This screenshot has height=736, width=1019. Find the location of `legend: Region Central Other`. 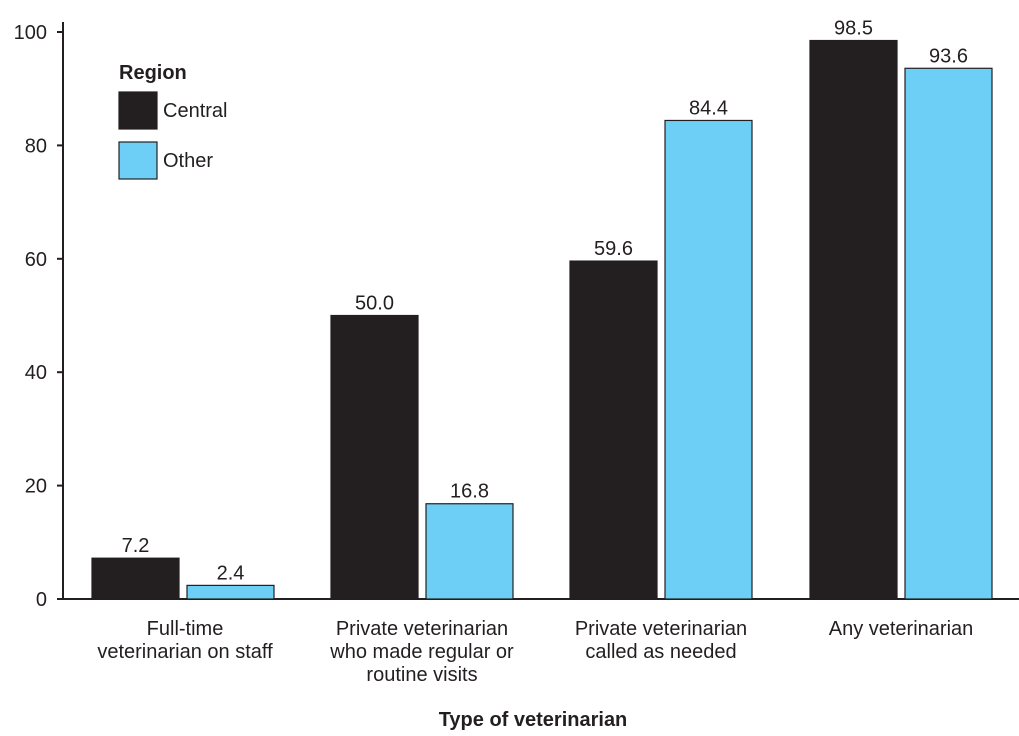

legend: Region Central Other is located at coordinates (172, 121).